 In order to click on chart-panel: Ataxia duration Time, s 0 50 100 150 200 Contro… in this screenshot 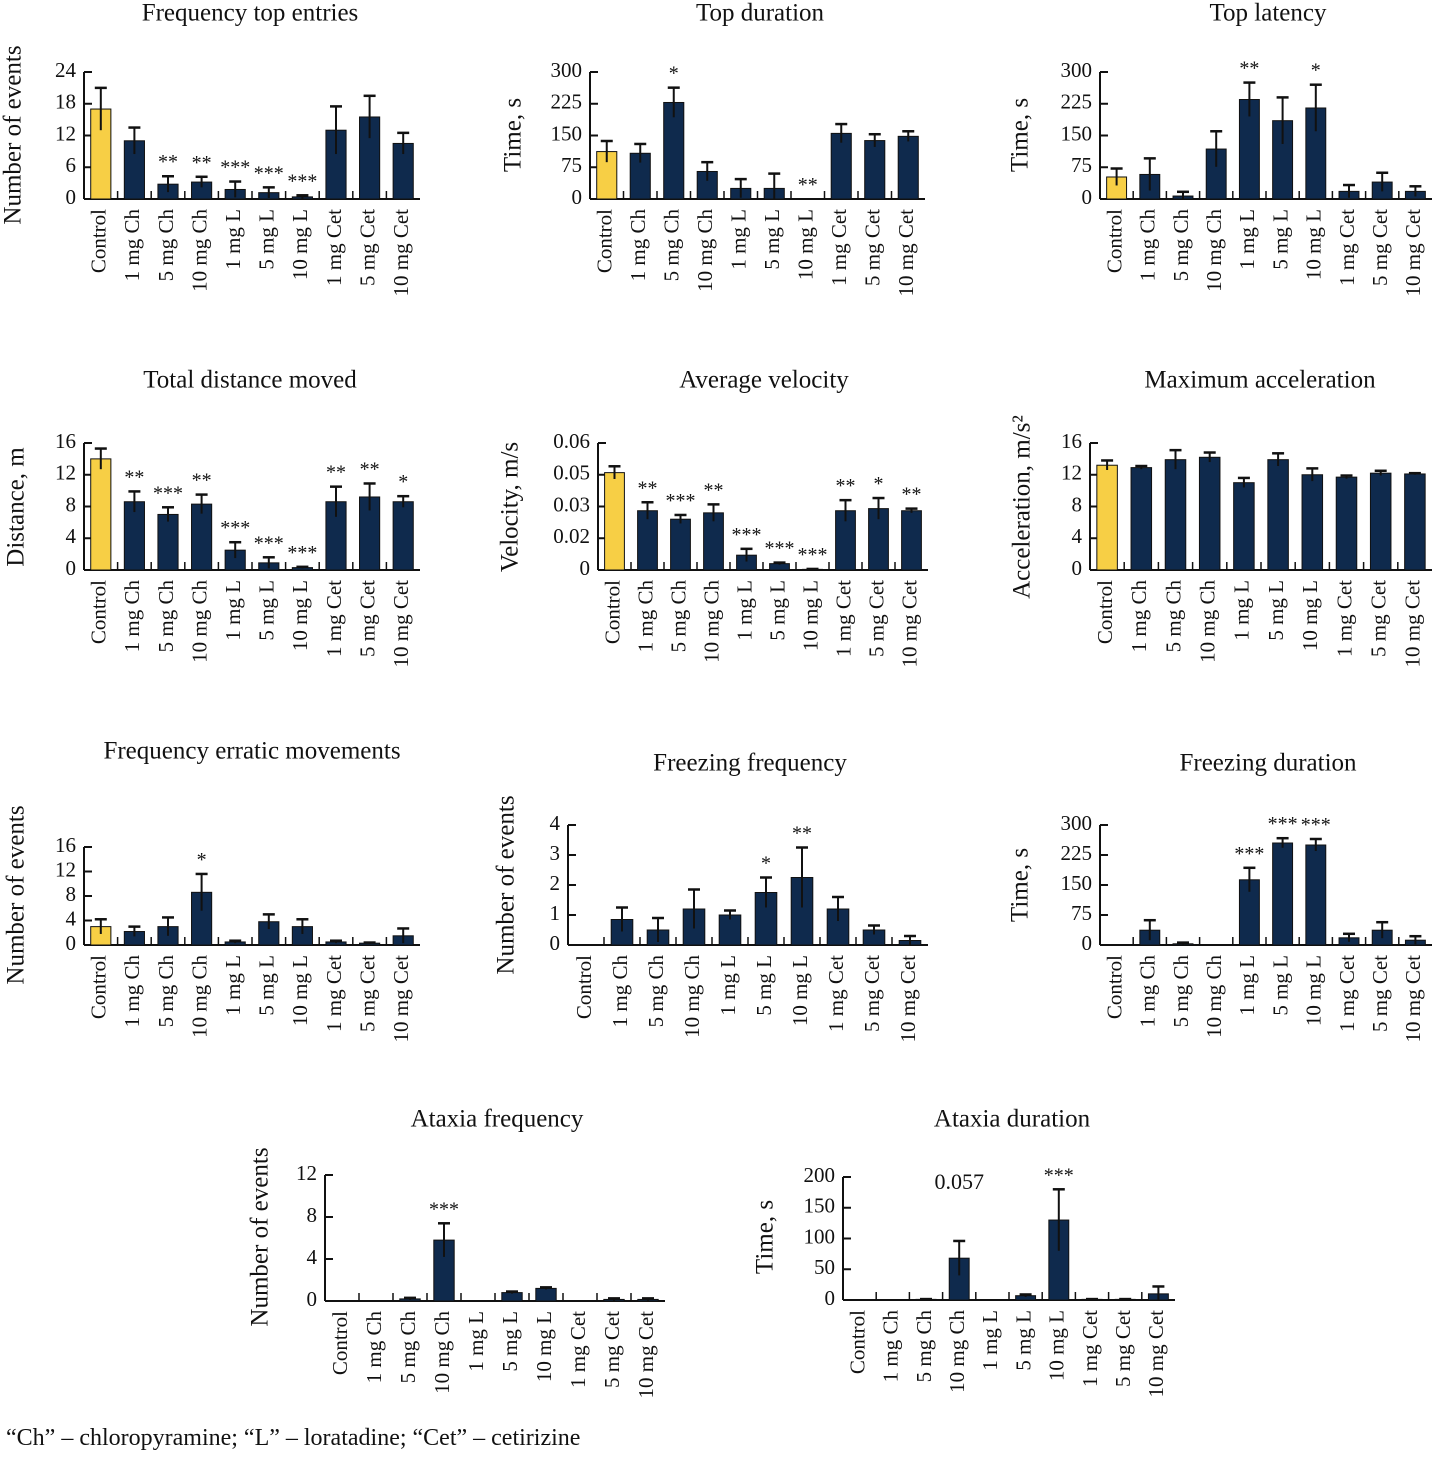, I will do `click(963, 1252)`.